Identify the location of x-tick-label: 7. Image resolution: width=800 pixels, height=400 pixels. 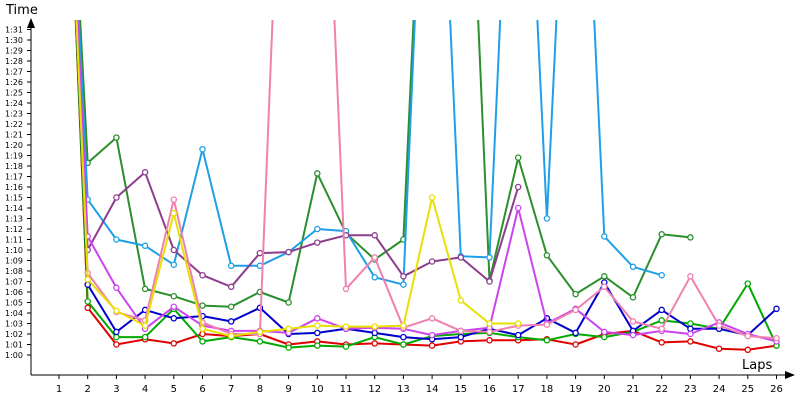
(231, 389).